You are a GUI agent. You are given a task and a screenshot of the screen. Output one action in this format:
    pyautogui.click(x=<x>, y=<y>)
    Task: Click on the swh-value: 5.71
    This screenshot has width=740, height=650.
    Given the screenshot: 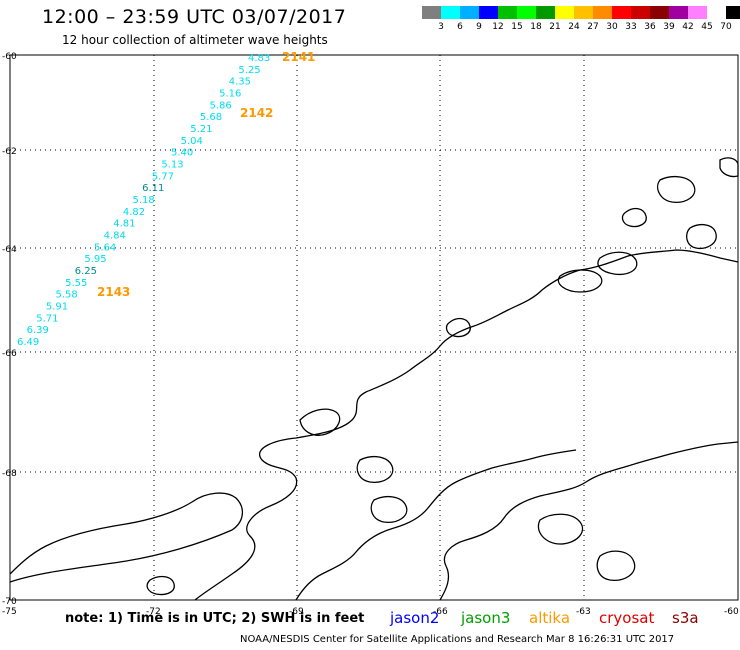 What is the action you would take?
    pyautogui.click(x=47, y=318)
    